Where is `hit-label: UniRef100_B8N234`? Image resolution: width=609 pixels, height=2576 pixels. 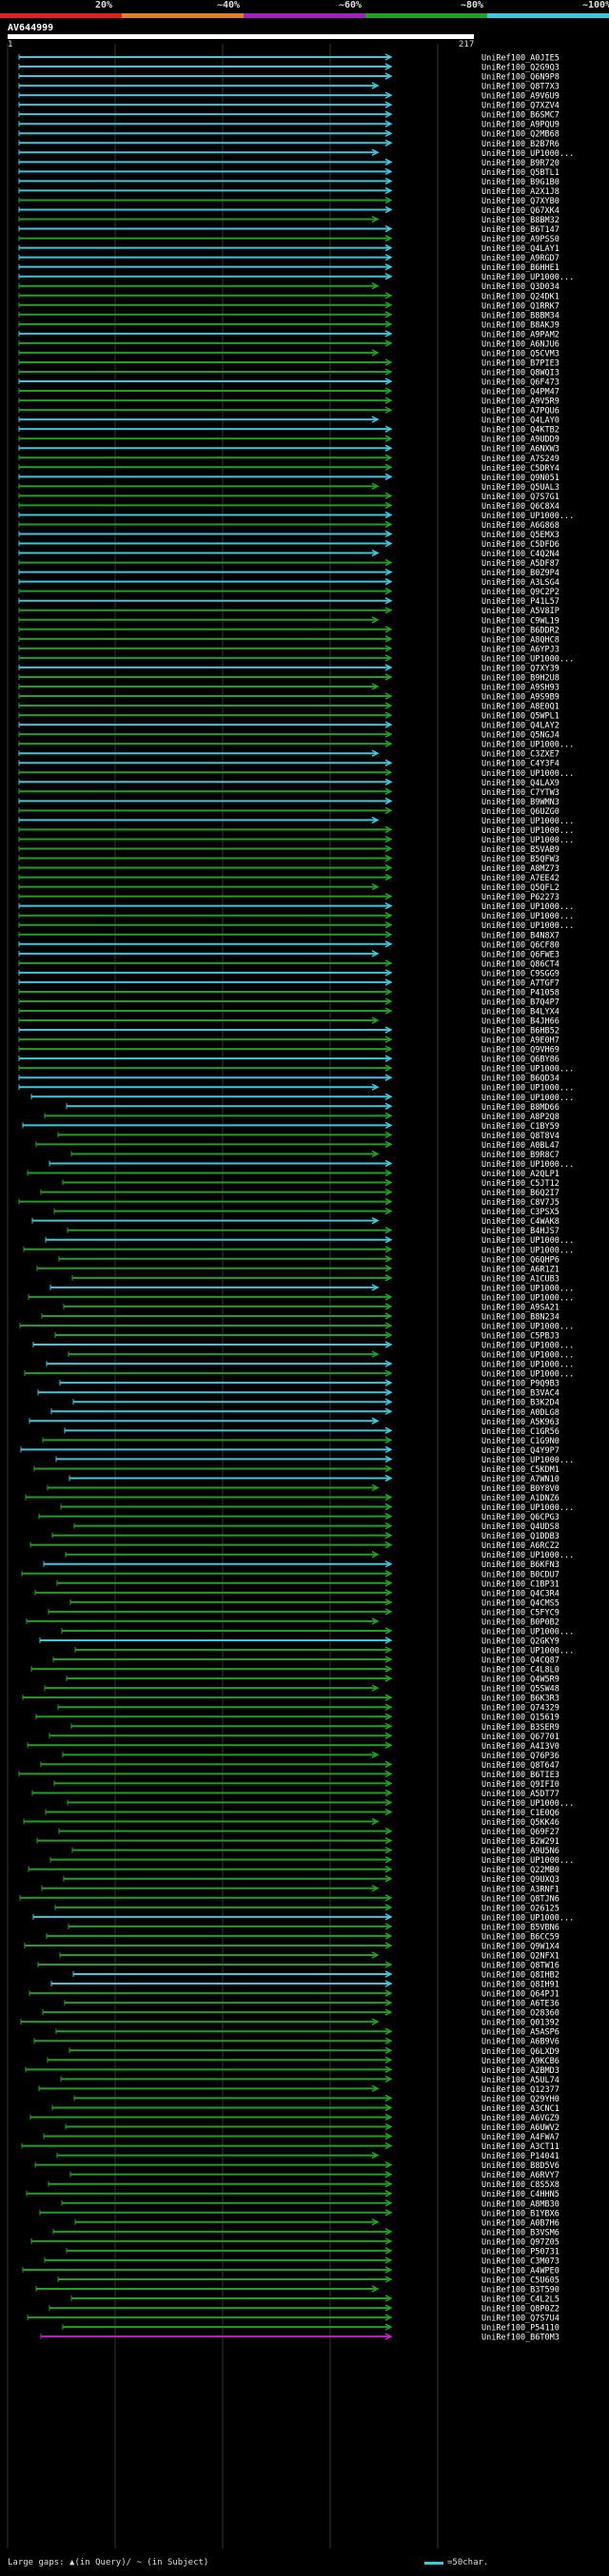 hit-label: UniRef100_B8N234 is located at coordinates (520, 1317).